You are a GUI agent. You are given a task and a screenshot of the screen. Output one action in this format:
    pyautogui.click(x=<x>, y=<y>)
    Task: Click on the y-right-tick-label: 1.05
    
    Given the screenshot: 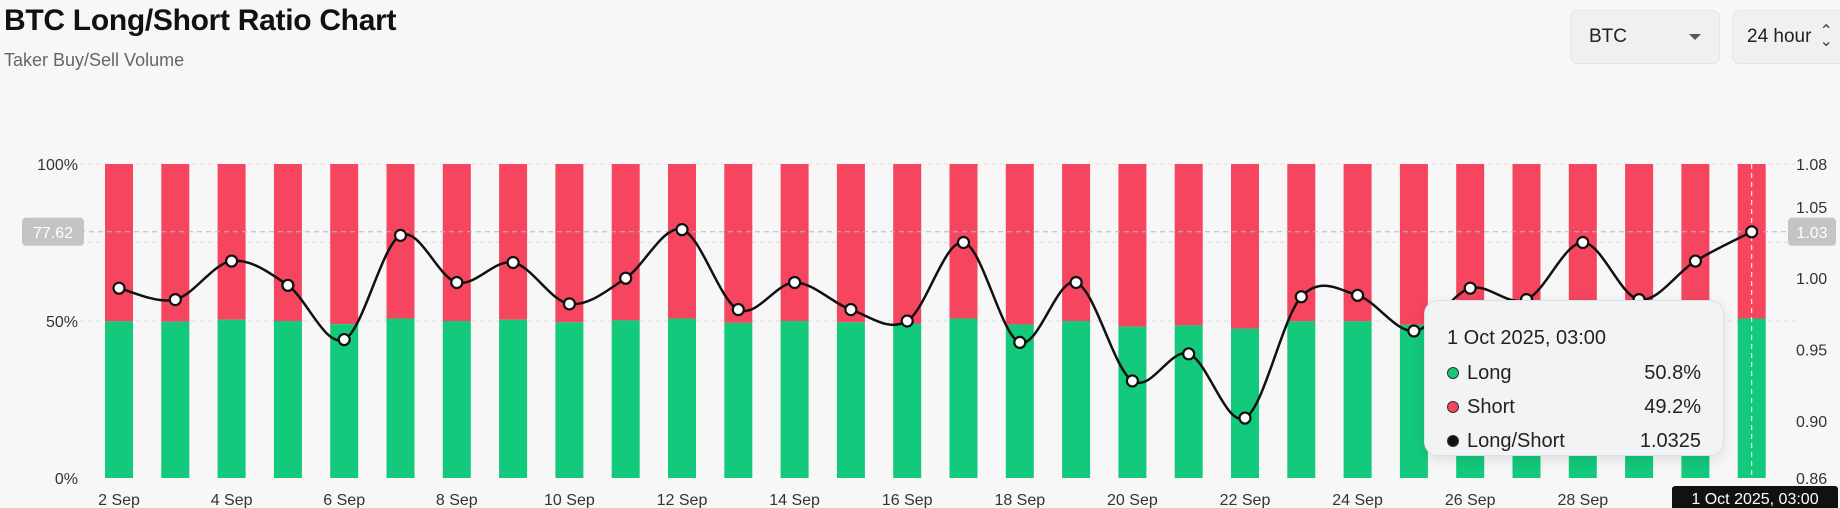 What is the action you would take?
    pyautogui.click(x=1811, y=208)
    